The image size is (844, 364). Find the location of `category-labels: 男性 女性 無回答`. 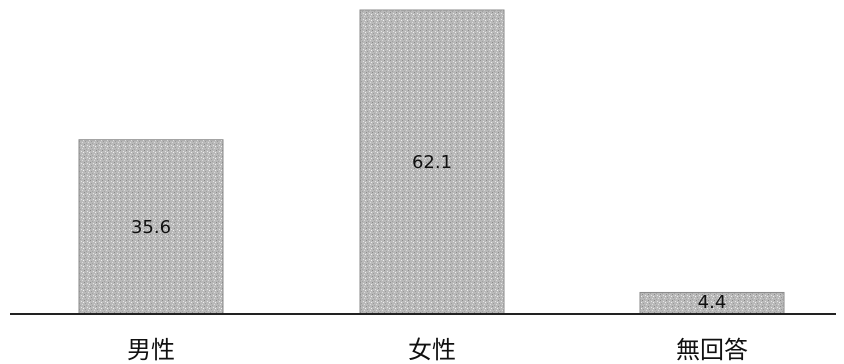

category-labels: 男性 女性 無回答 is located at coordinates (437, 350).